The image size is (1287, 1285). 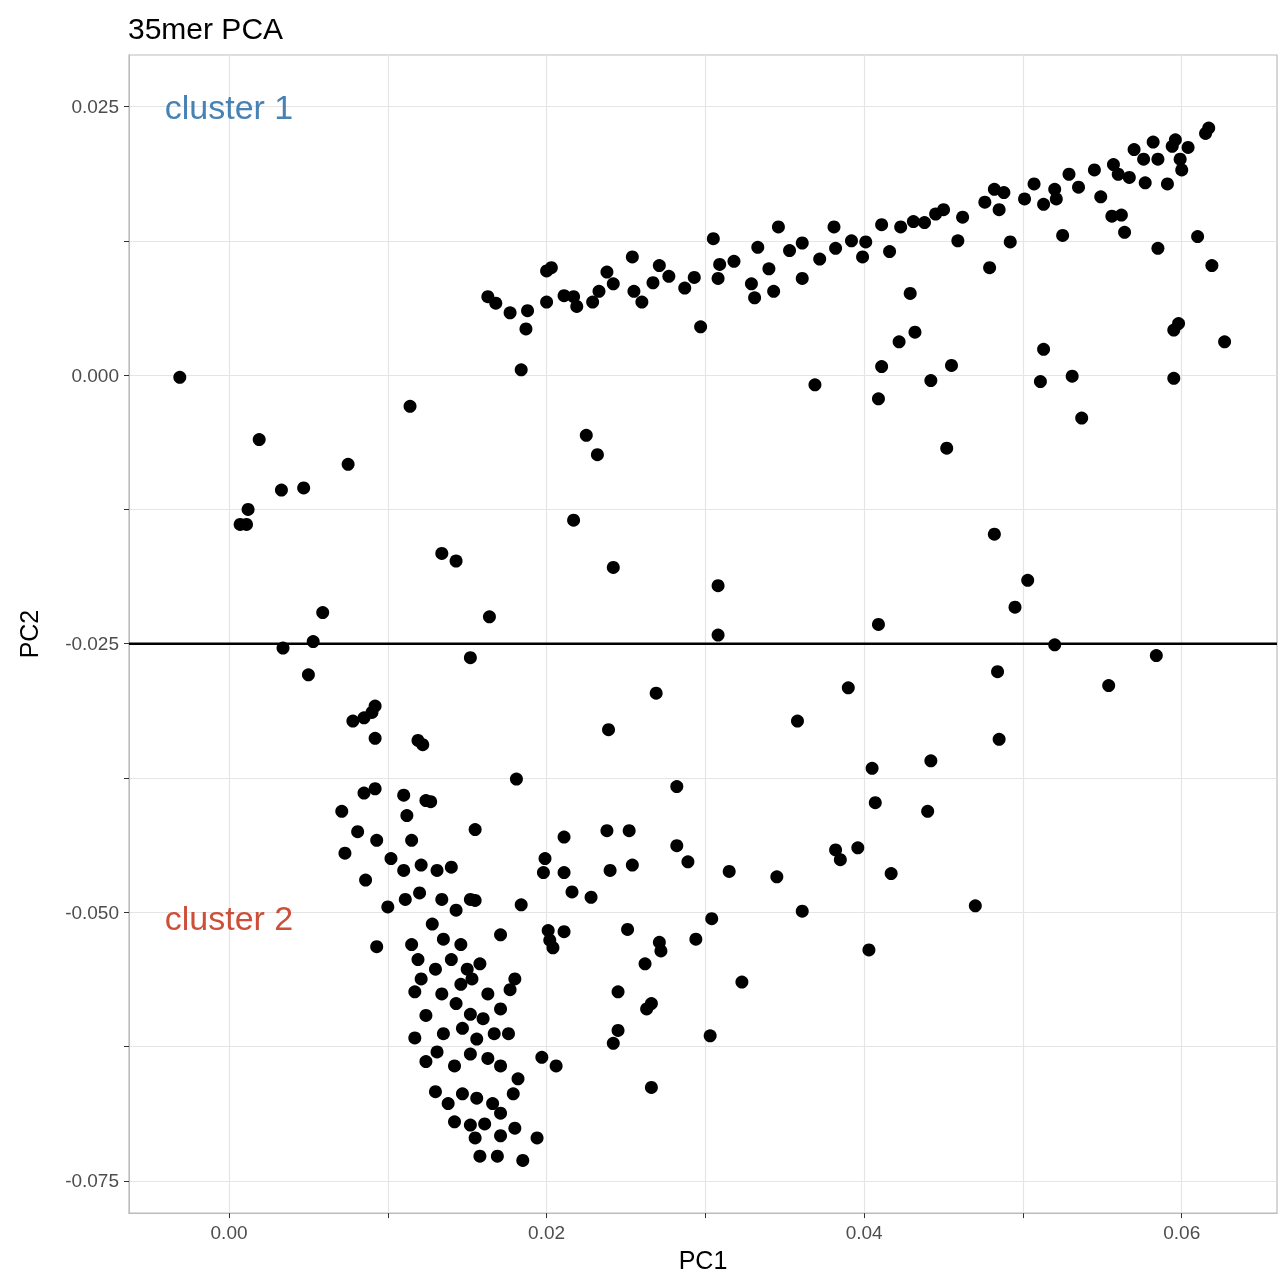 I want to click on y-axis-title: PC2, so click(x=28, y=634).